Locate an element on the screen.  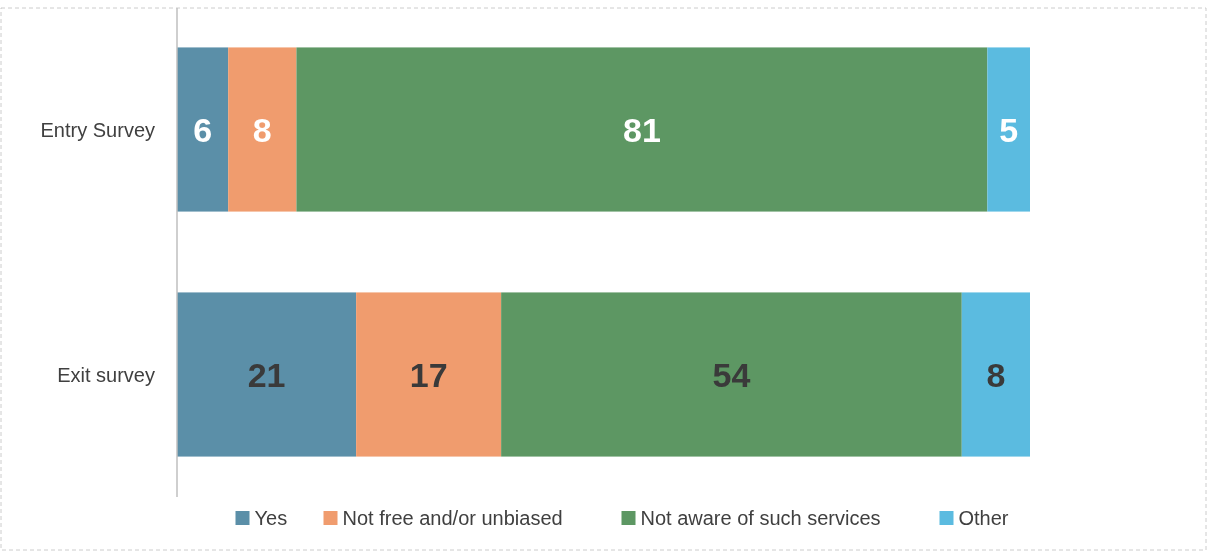
data-label: 21 is located at coordinates (266, 374).